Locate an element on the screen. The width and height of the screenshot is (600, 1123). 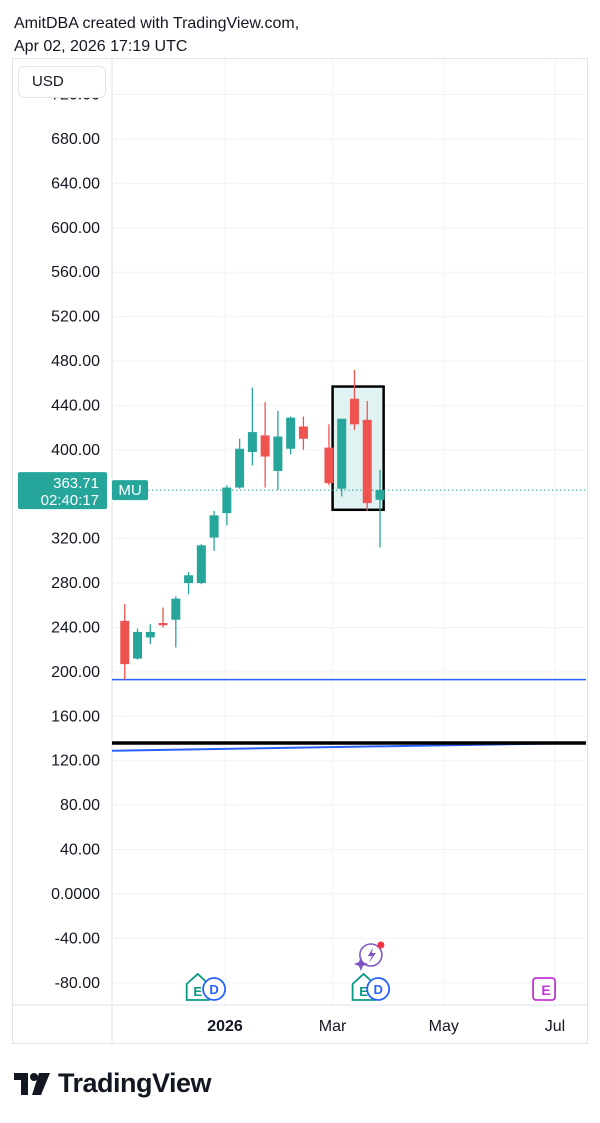
last-price-label-box is located at coordinates (62, 491).